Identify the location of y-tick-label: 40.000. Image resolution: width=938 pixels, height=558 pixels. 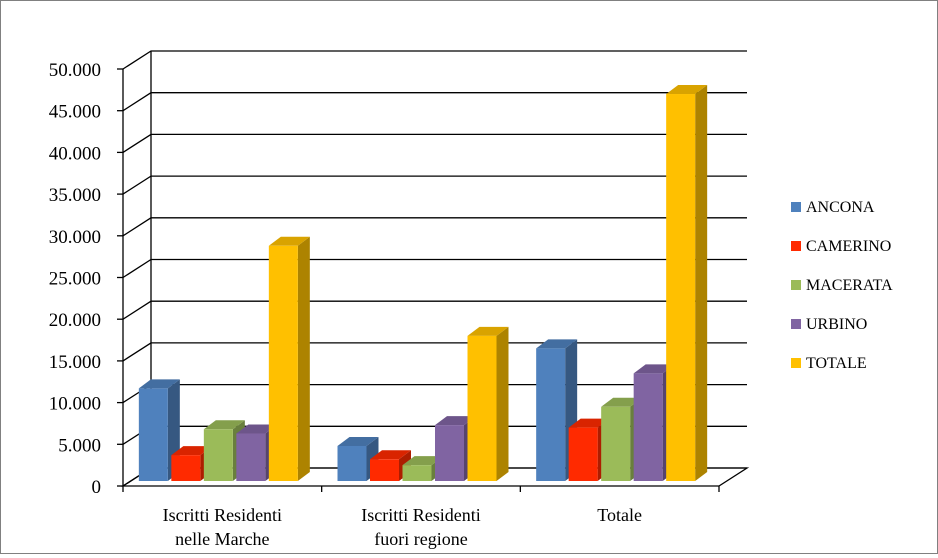
(75, 153).